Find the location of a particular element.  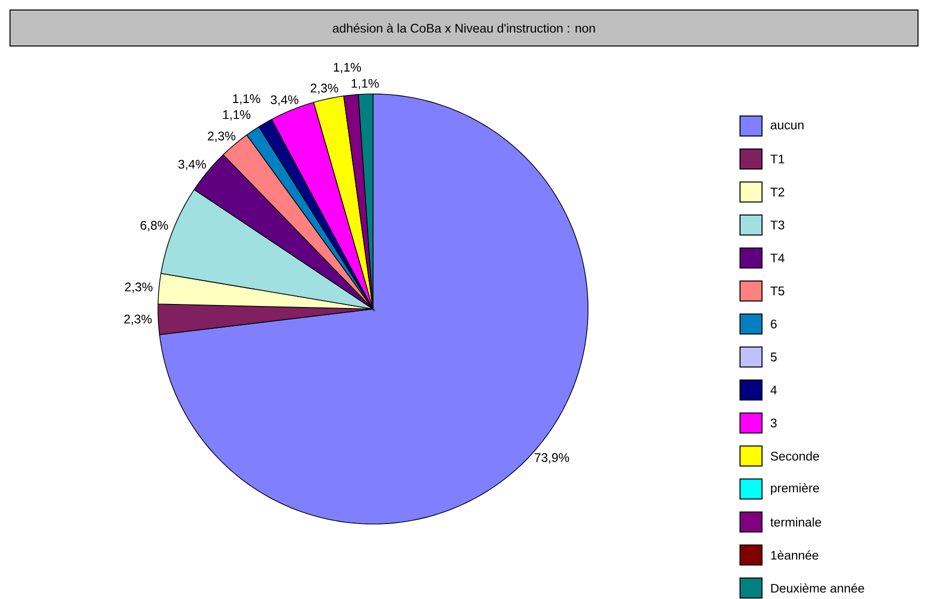

data-label: 73,9% is located at coordinates (552, 458).